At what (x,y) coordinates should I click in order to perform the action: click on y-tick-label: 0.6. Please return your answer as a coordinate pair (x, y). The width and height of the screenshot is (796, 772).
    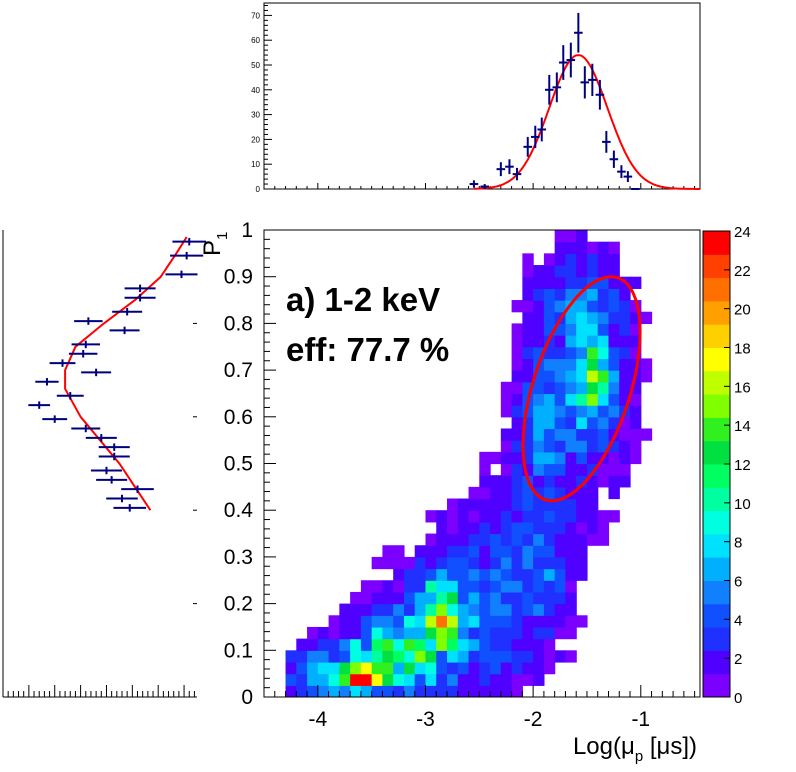
    Looking at the image, I should click on (238, 417).